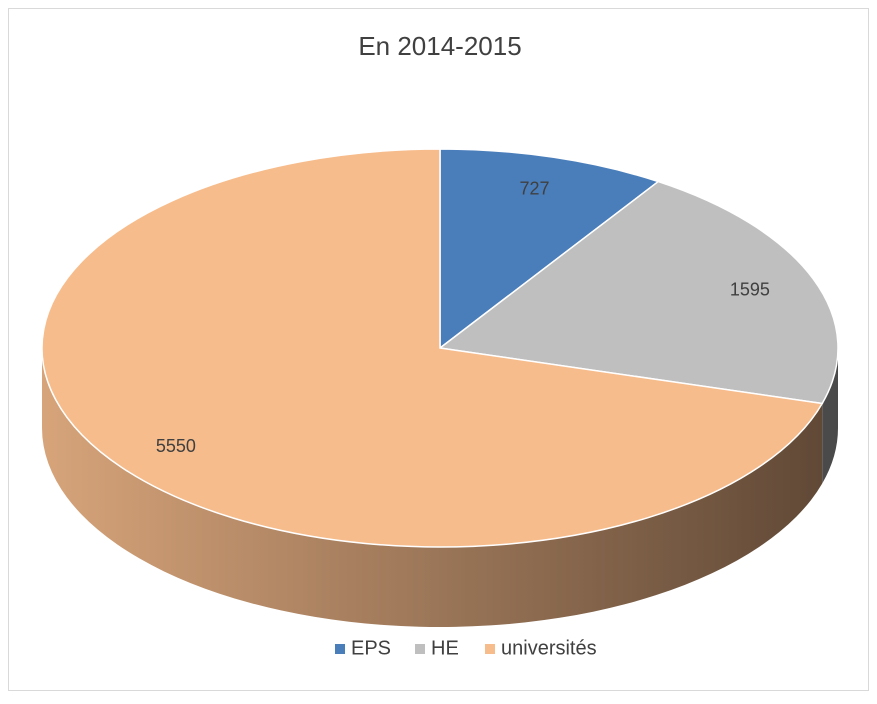 The width and height of the screenshot is (877, 704). Describe the element at coordinates (176, 446) in the screenshot. I see `data-label: 5550` at that location.